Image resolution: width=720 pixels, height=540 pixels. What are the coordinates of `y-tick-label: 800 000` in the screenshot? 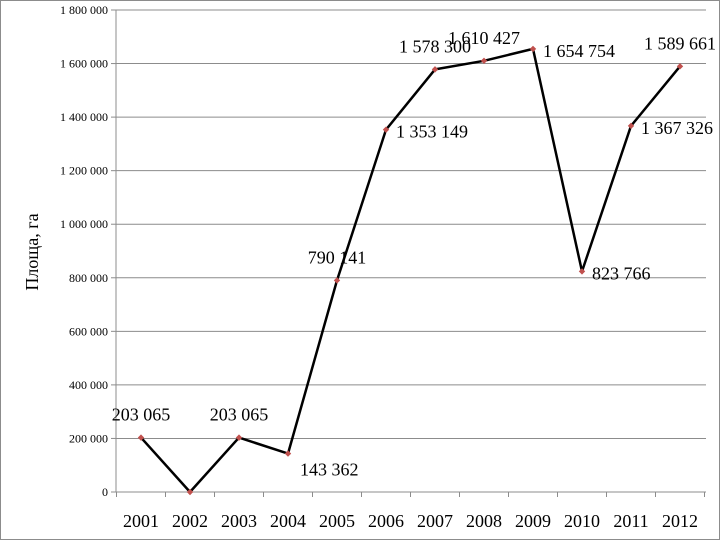 It's located at (88, 278).